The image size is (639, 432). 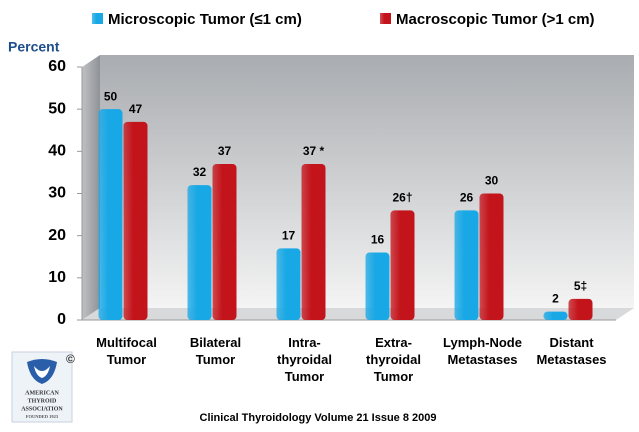 What do you see at coordinates (495, 19) in the screenshot?
I see `legend-label: Macroscopic Tumor (>1 cm)` at bounding box center [495, 19].